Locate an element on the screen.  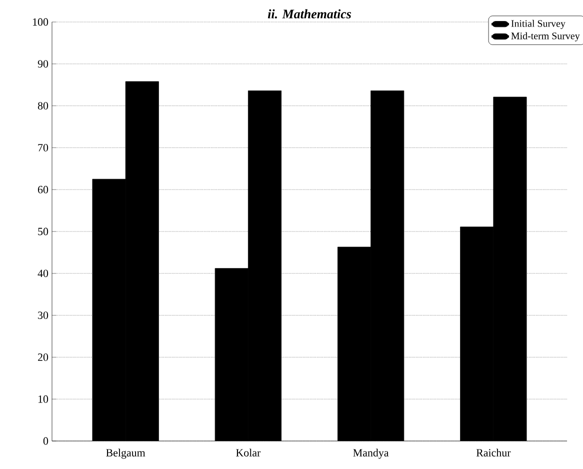
y-tick-label: 40 is located at coordinates (43, 274).